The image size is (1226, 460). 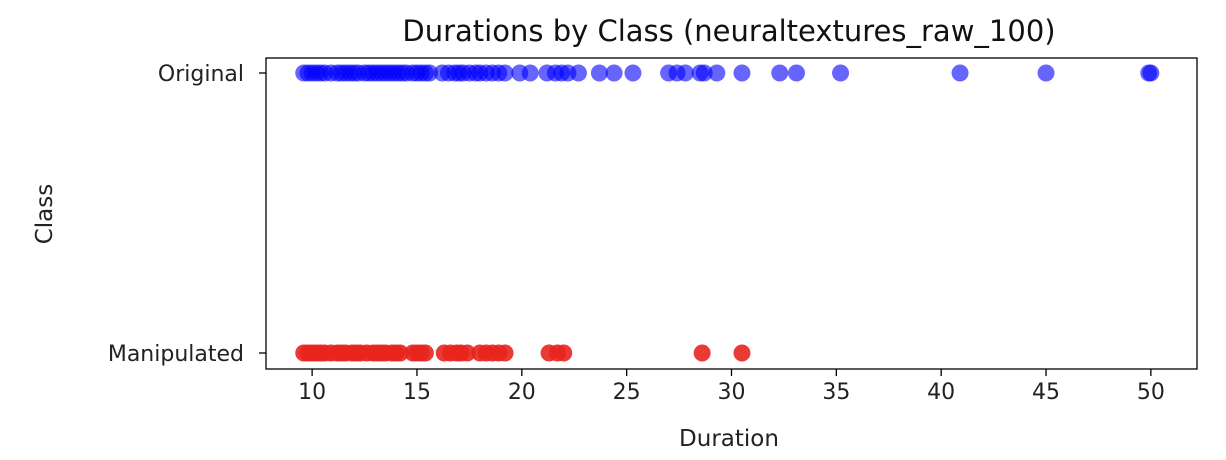 I want to click on y-tick-label-original: Original, so click(x=201, y=74).